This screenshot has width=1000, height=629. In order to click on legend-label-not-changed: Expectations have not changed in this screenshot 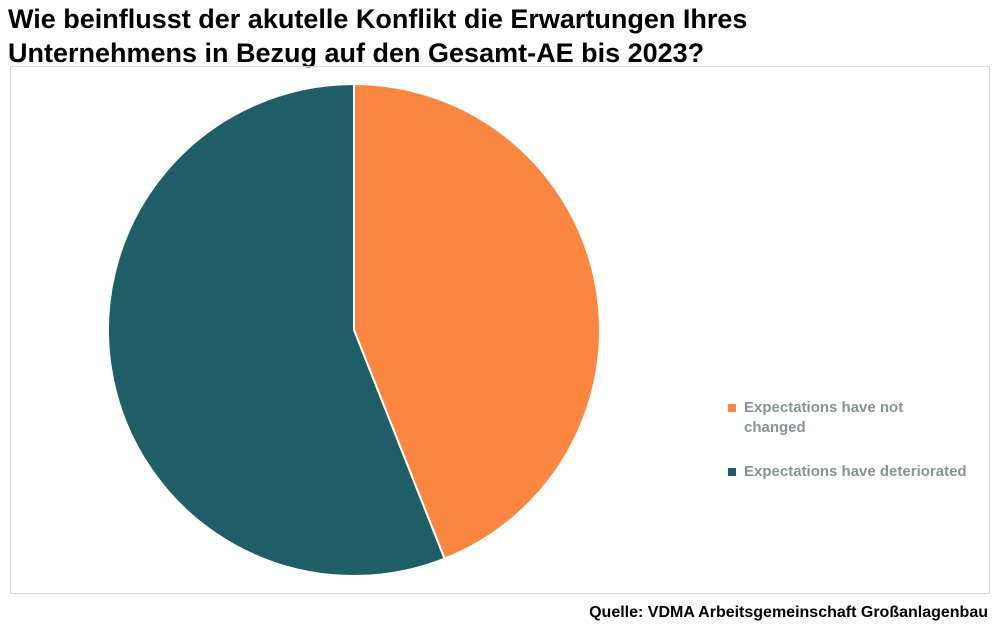, I will do `click(824, 417)`.